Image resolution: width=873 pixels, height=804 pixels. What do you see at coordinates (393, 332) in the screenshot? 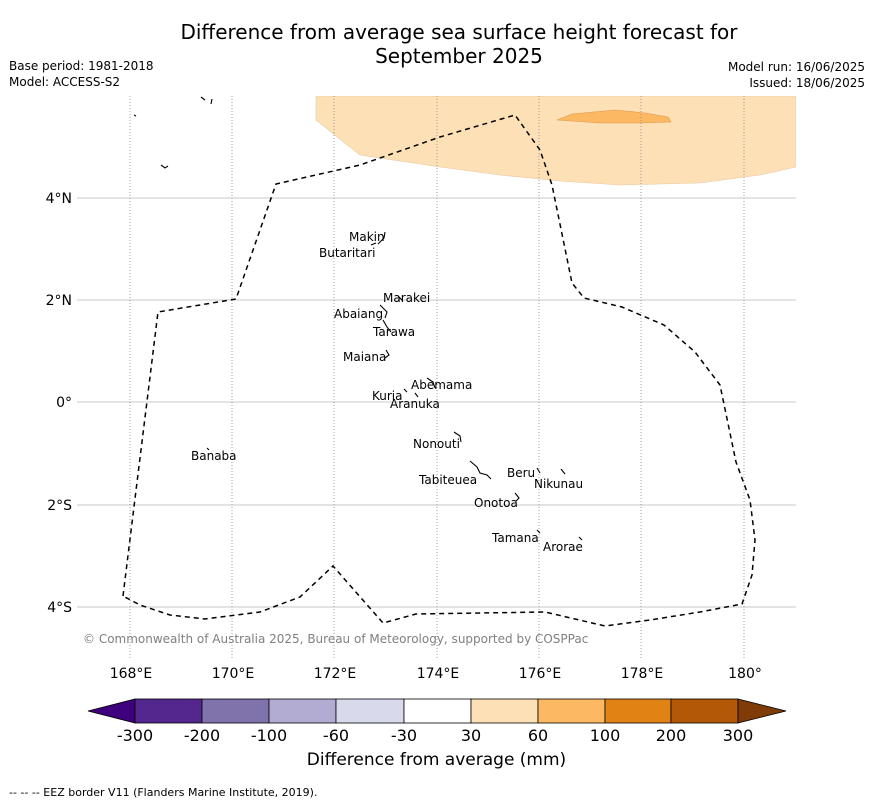
I see `label-tarawa: Tarawa` at bounding box center [393, 332].